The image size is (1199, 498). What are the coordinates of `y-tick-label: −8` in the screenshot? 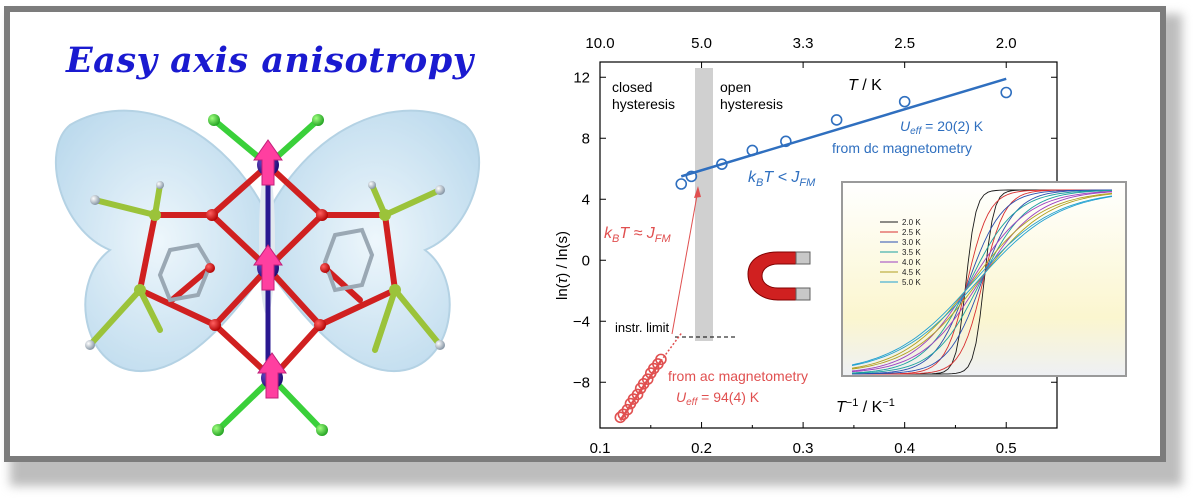 It's located at (581, 382).